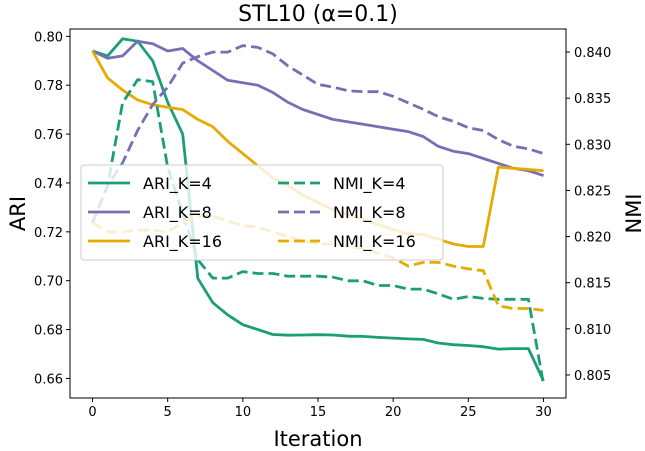 The width and height of the screenshot is (645, 451). What do you see at coordinates (48, 379) in the screenshot?
I see `y-tick-label: 0.66` at bounding box center [48, 379].